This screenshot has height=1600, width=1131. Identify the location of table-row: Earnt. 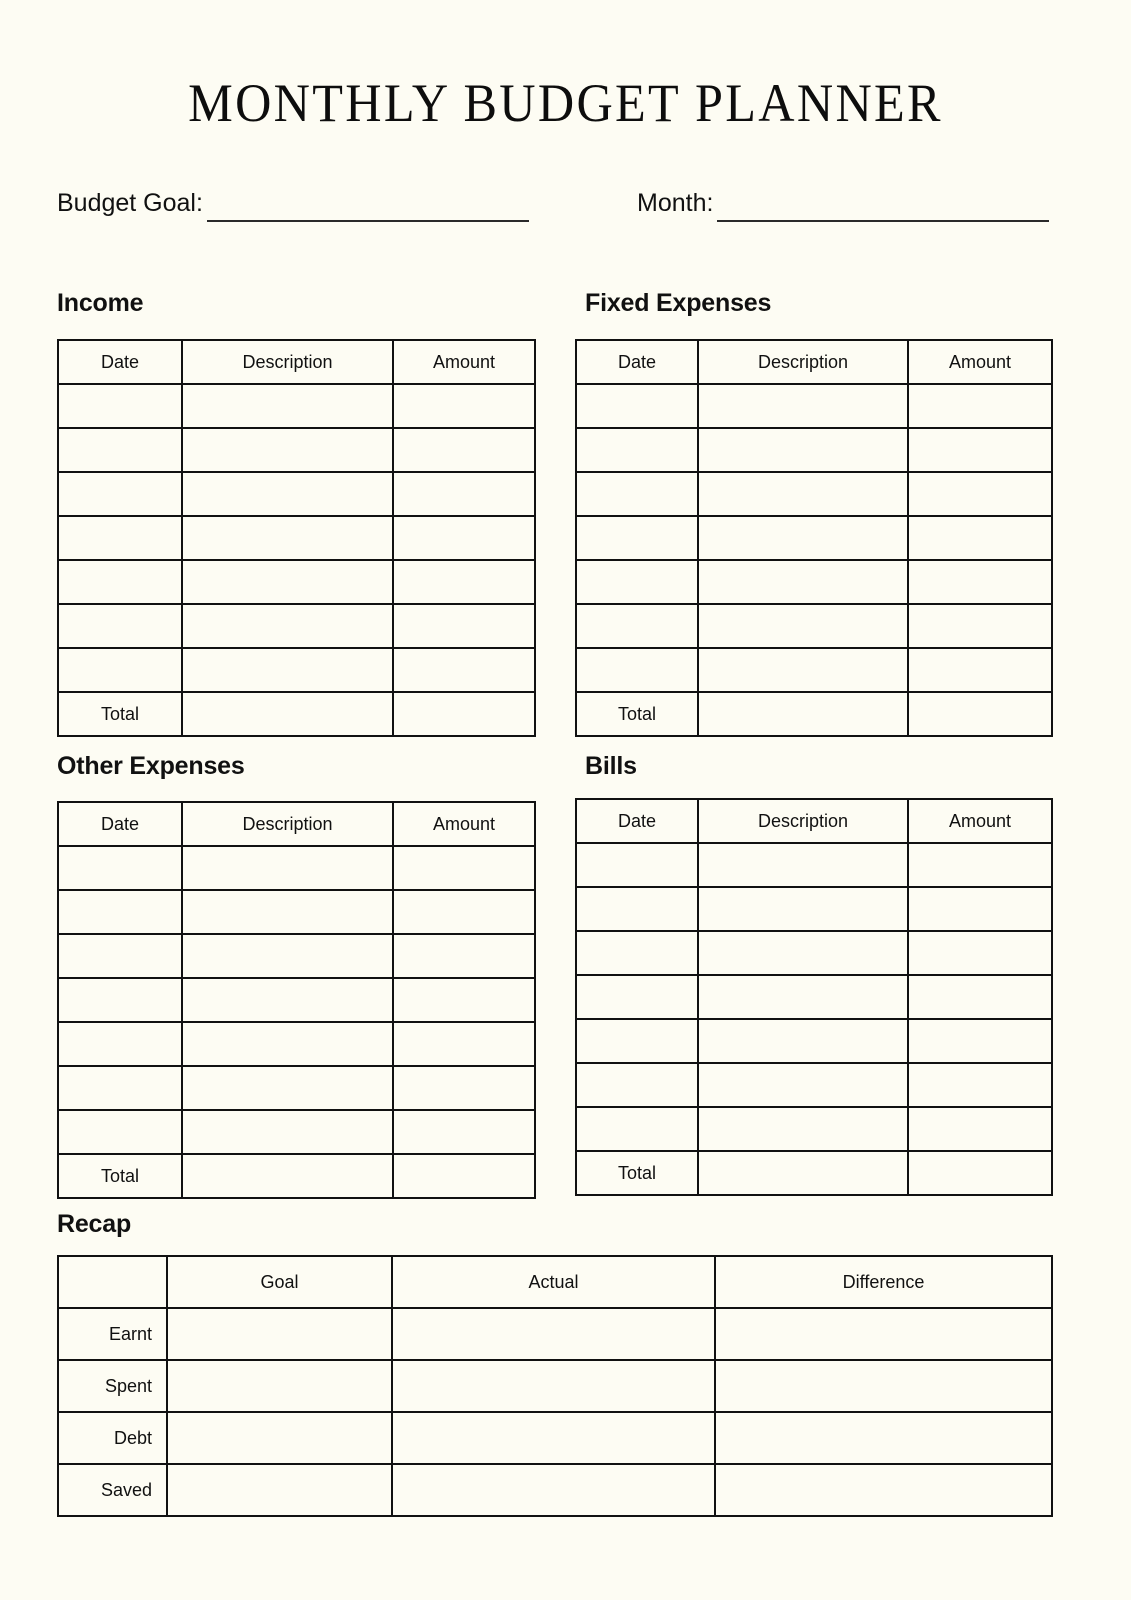
(555, 1334).